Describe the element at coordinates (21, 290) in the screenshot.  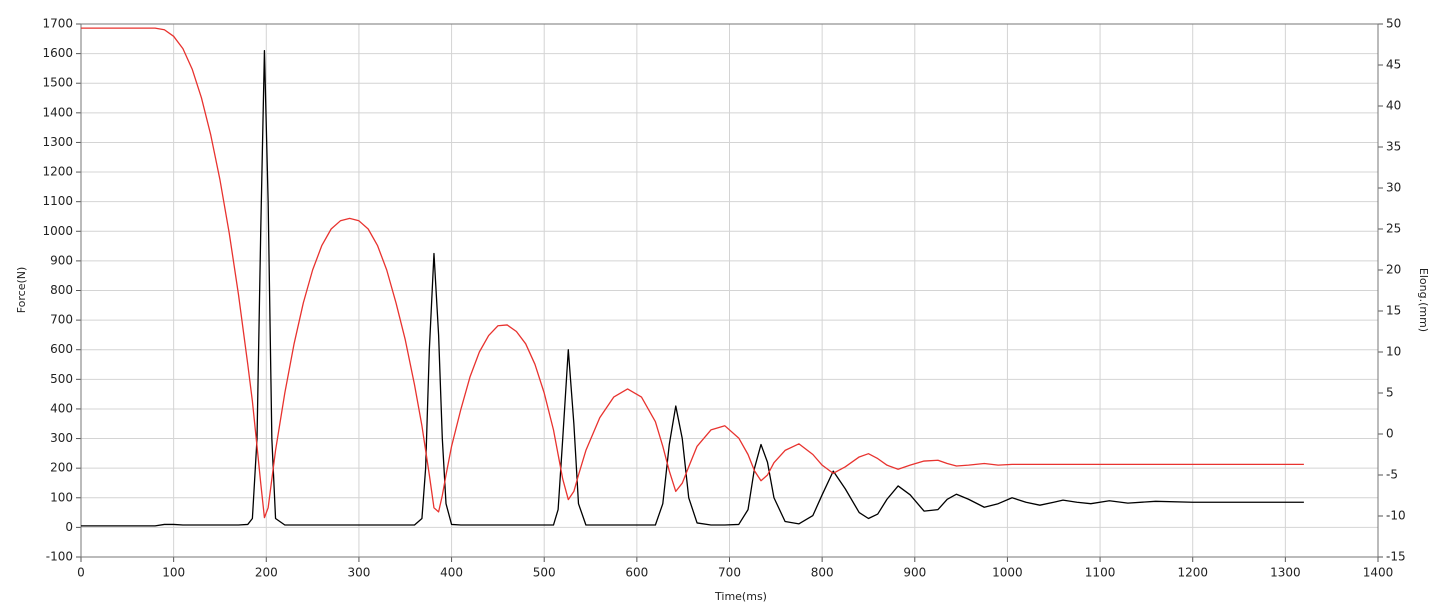
I see `y-axis-label: Force(N)` at that location.